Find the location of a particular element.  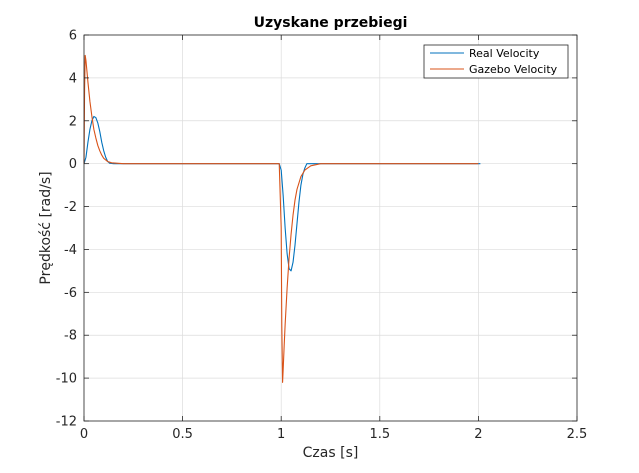

x-tick-label: 2 is located at coordinates (478, 434).